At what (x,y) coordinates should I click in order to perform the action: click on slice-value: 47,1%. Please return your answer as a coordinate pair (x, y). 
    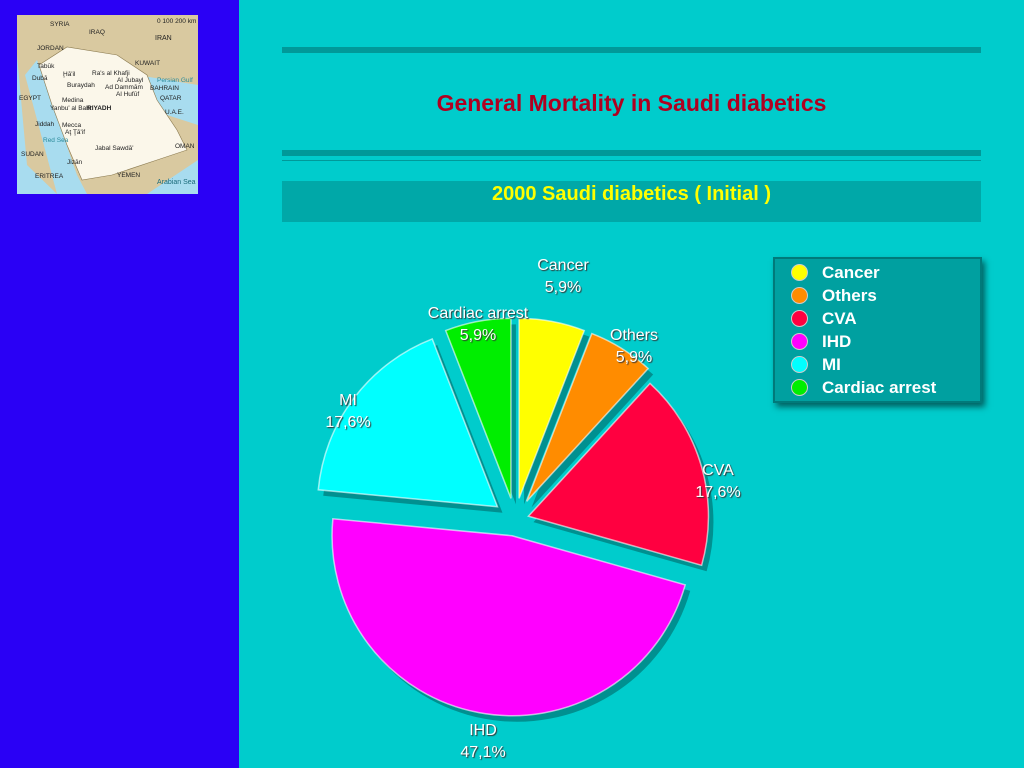
    Looking at the image, I should click on (483, 752).